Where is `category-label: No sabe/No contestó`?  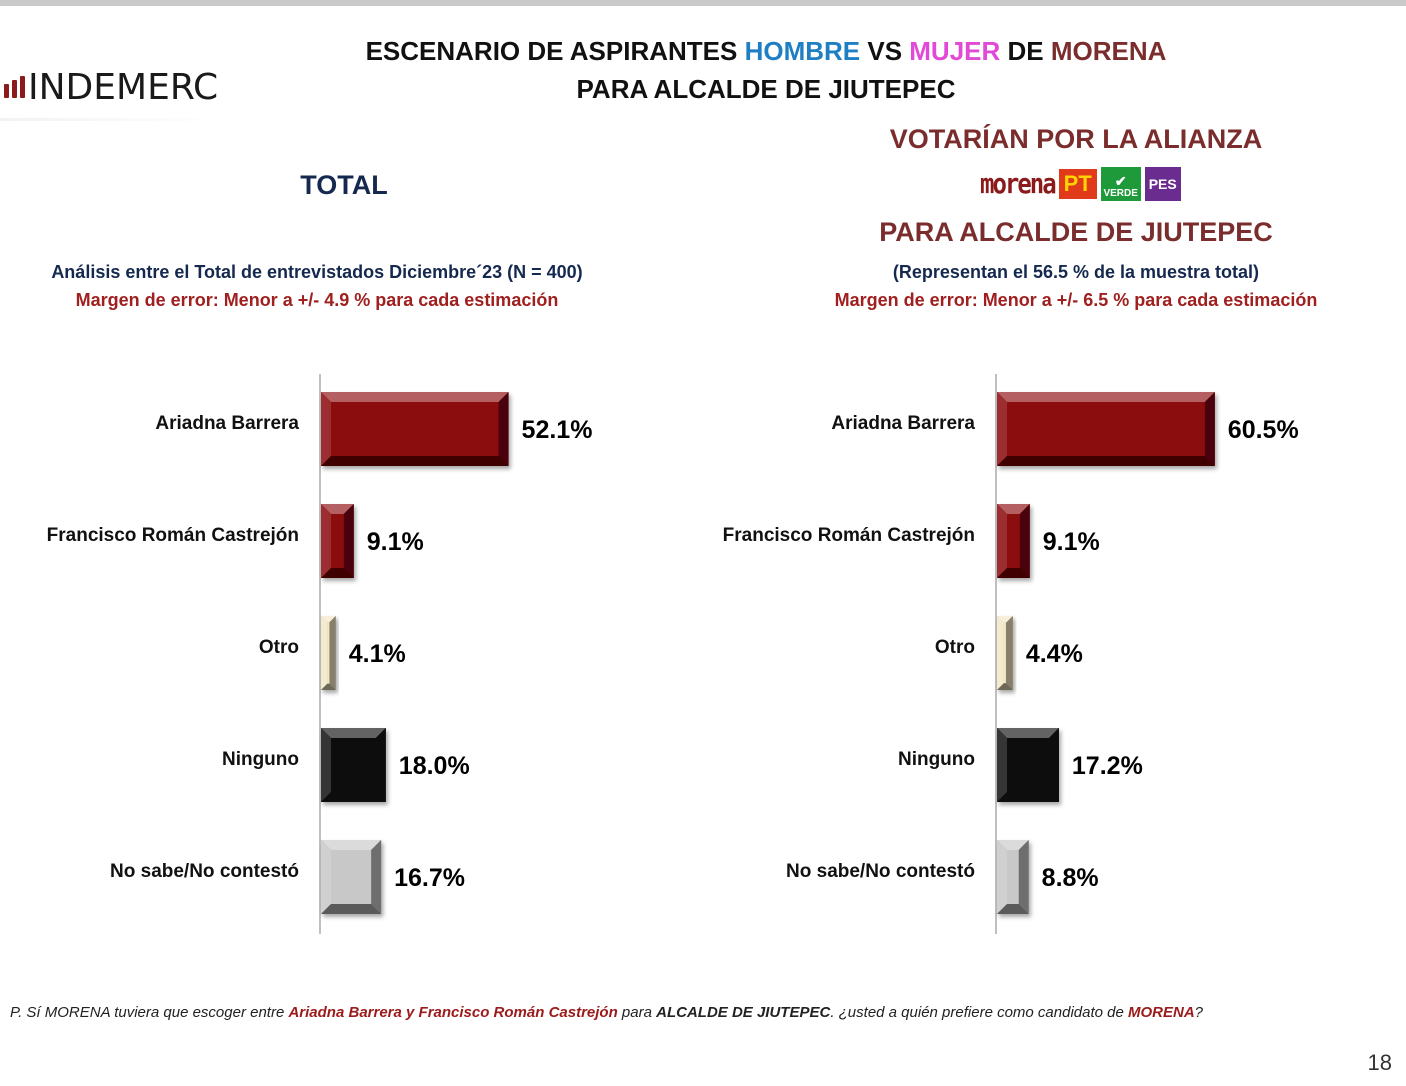
category-label: No sabe/No contestó is located at coordinates (880, 871).